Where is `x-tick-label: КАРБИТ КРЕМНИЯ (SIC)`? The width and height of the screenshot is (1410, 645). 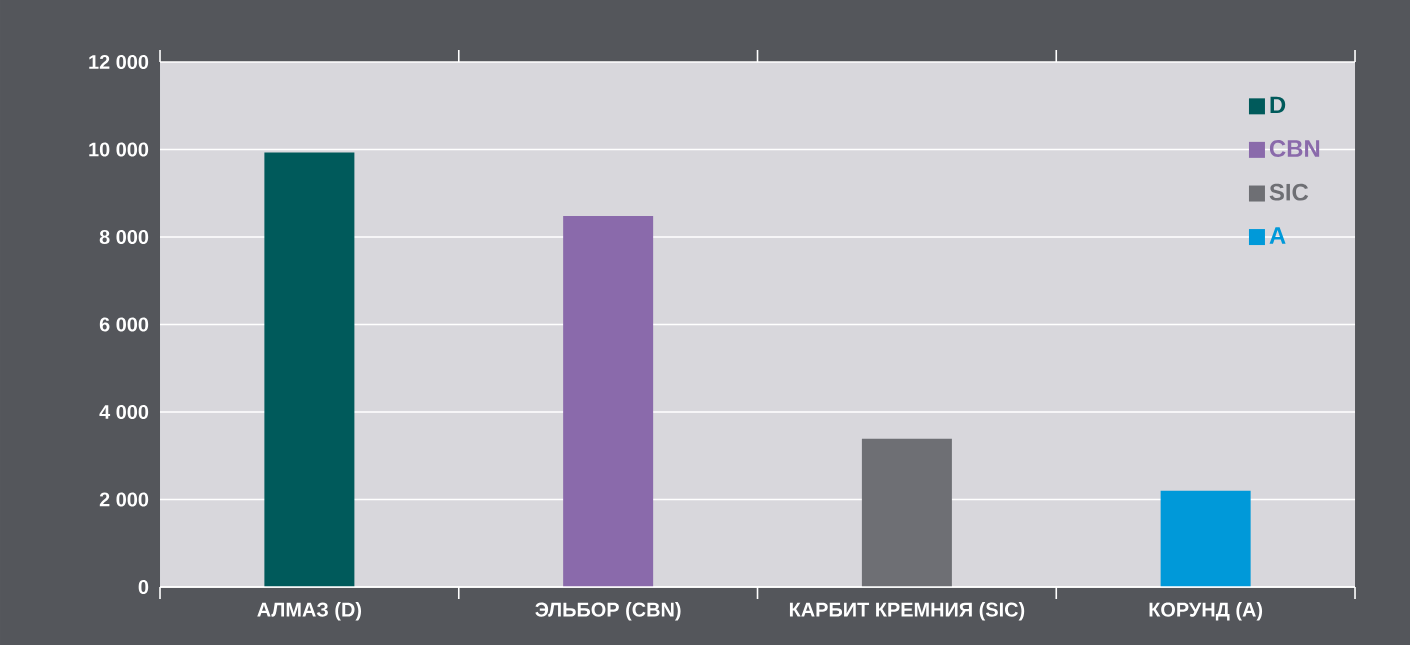
x-tick-label: КАРБИТ КРЕМНИЯ (SIC) is located at coordinates (907, 611).